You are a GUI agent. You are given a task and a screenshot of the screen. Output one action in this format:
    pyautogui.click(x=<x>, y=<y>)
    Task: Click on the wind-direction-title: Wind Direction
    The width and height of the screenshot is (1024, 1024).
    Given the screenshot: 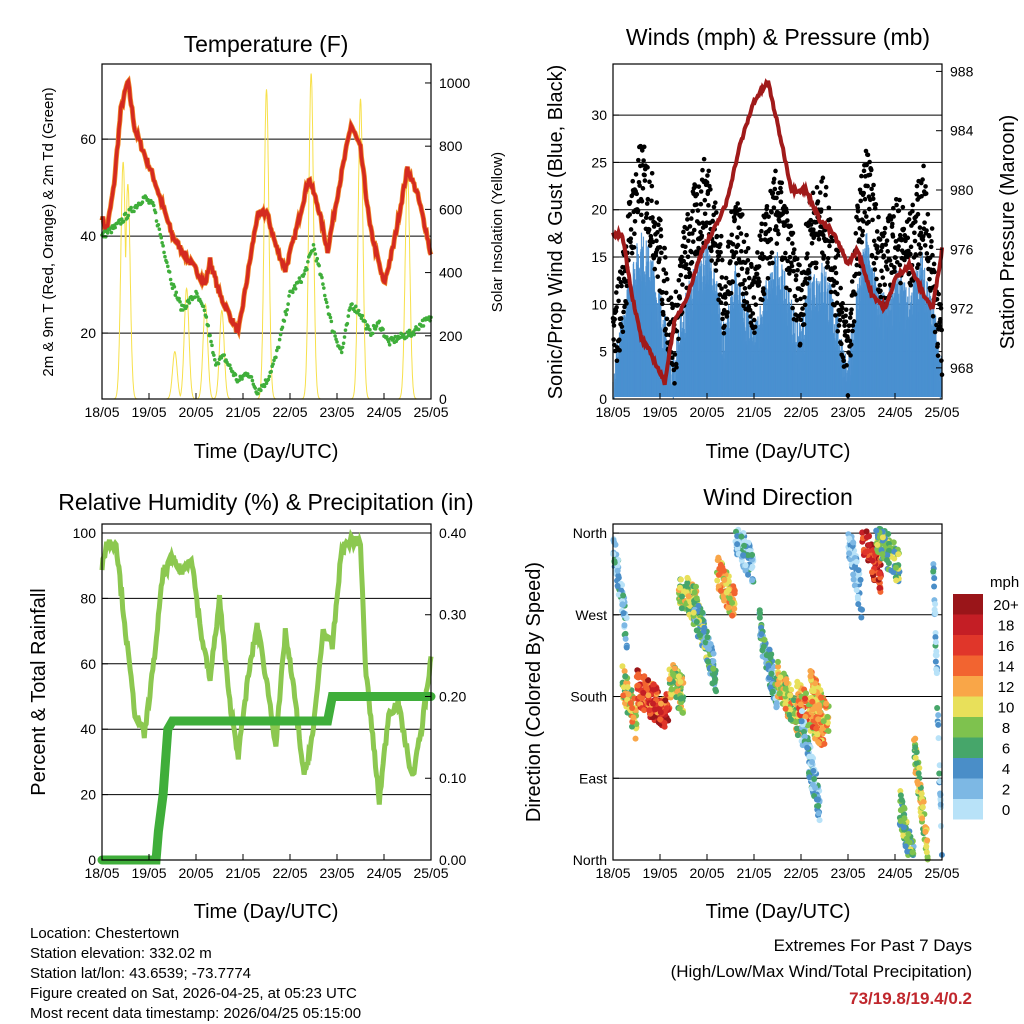 What is the action you would take?
    pyautogui.click(x=778, y=497)
    